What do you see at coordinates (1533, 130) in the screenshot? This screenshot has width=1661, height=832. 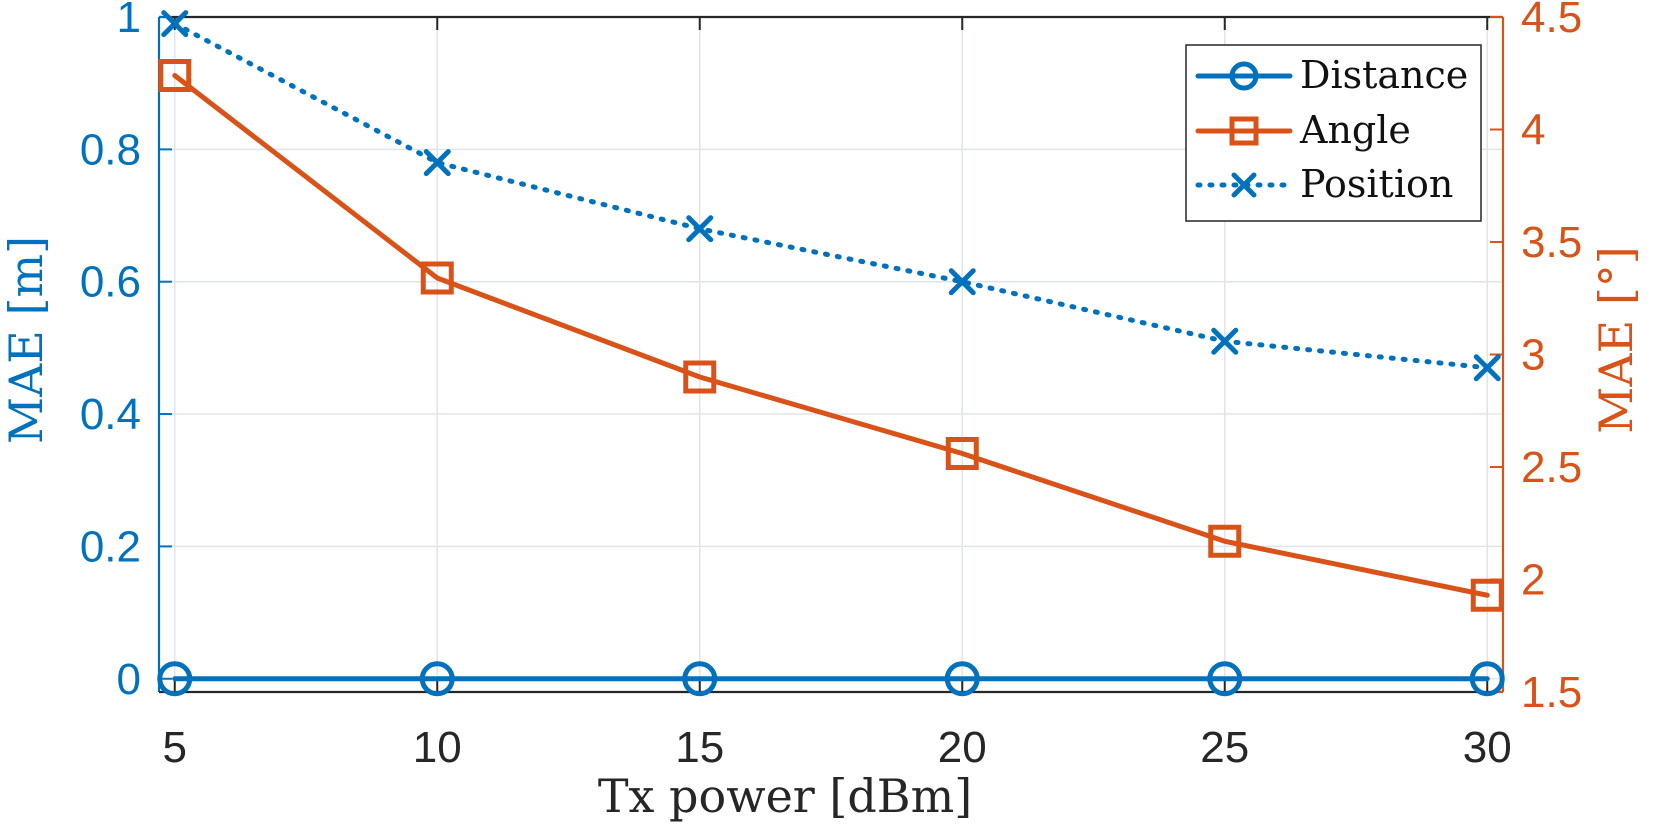 I see `right-y-tick-label: 4` at bounding box center [1533, 130].